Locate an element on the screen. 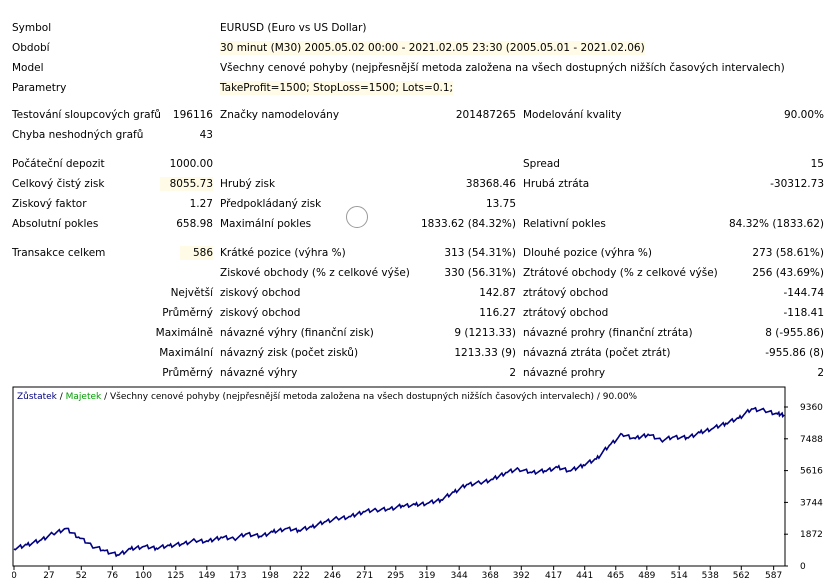 This screenshot has height=582, width=824. profit-factor-label: Ziskový faktor is located at coordinates (49, 204).